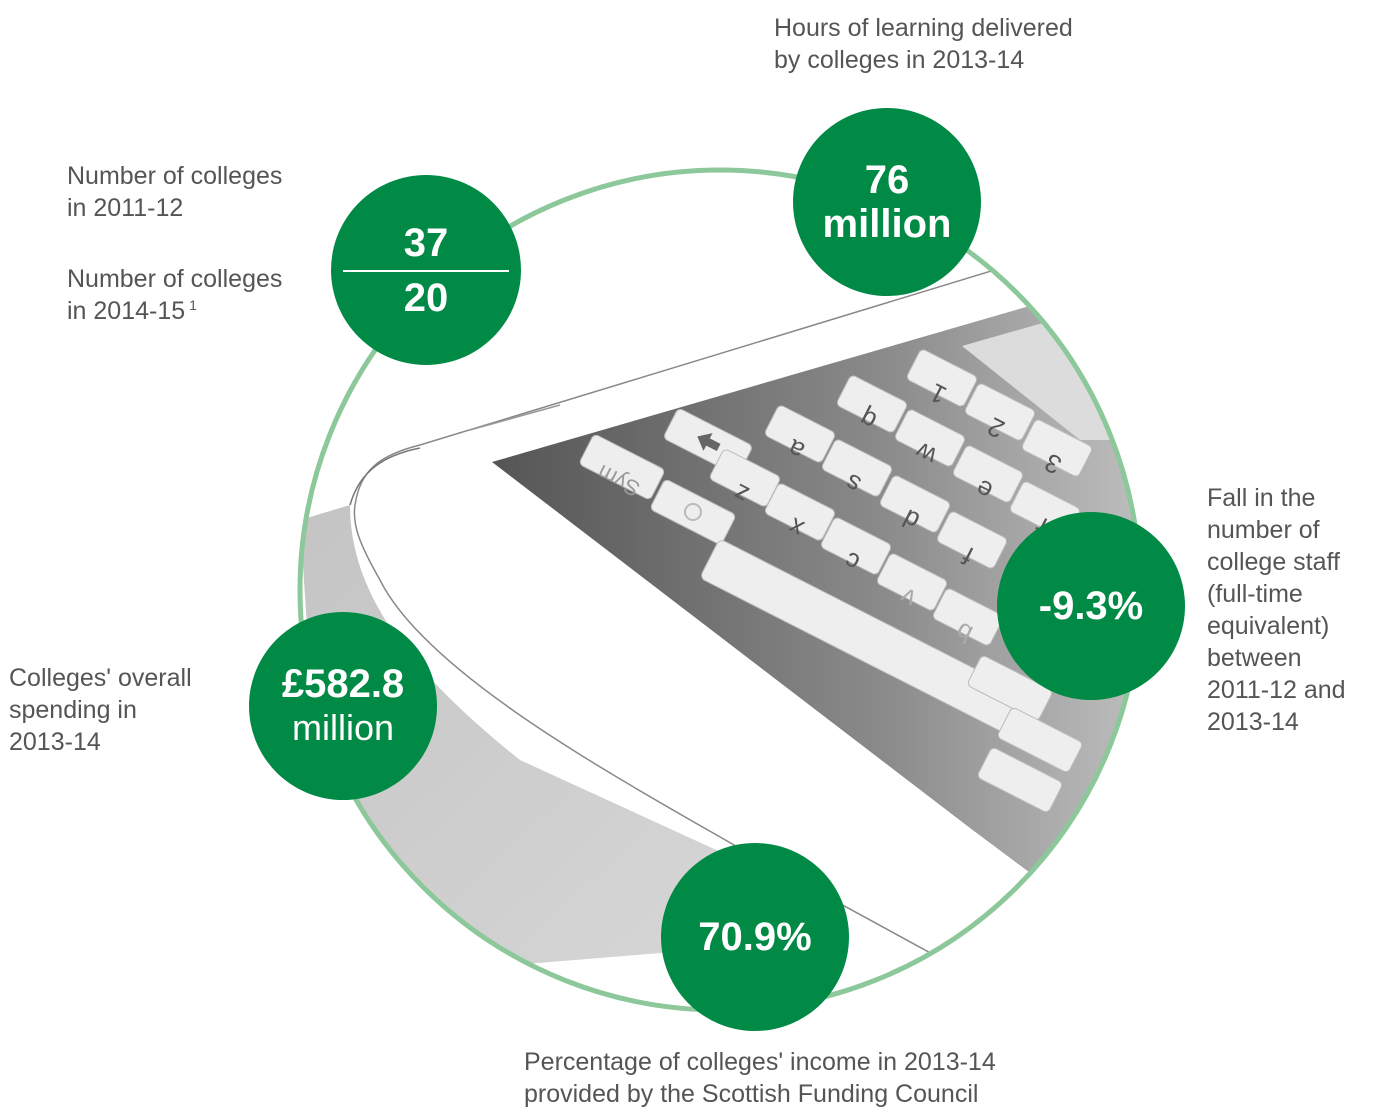 The image size is (1385, 1113). I want to click on key-s, so click(857, 468).